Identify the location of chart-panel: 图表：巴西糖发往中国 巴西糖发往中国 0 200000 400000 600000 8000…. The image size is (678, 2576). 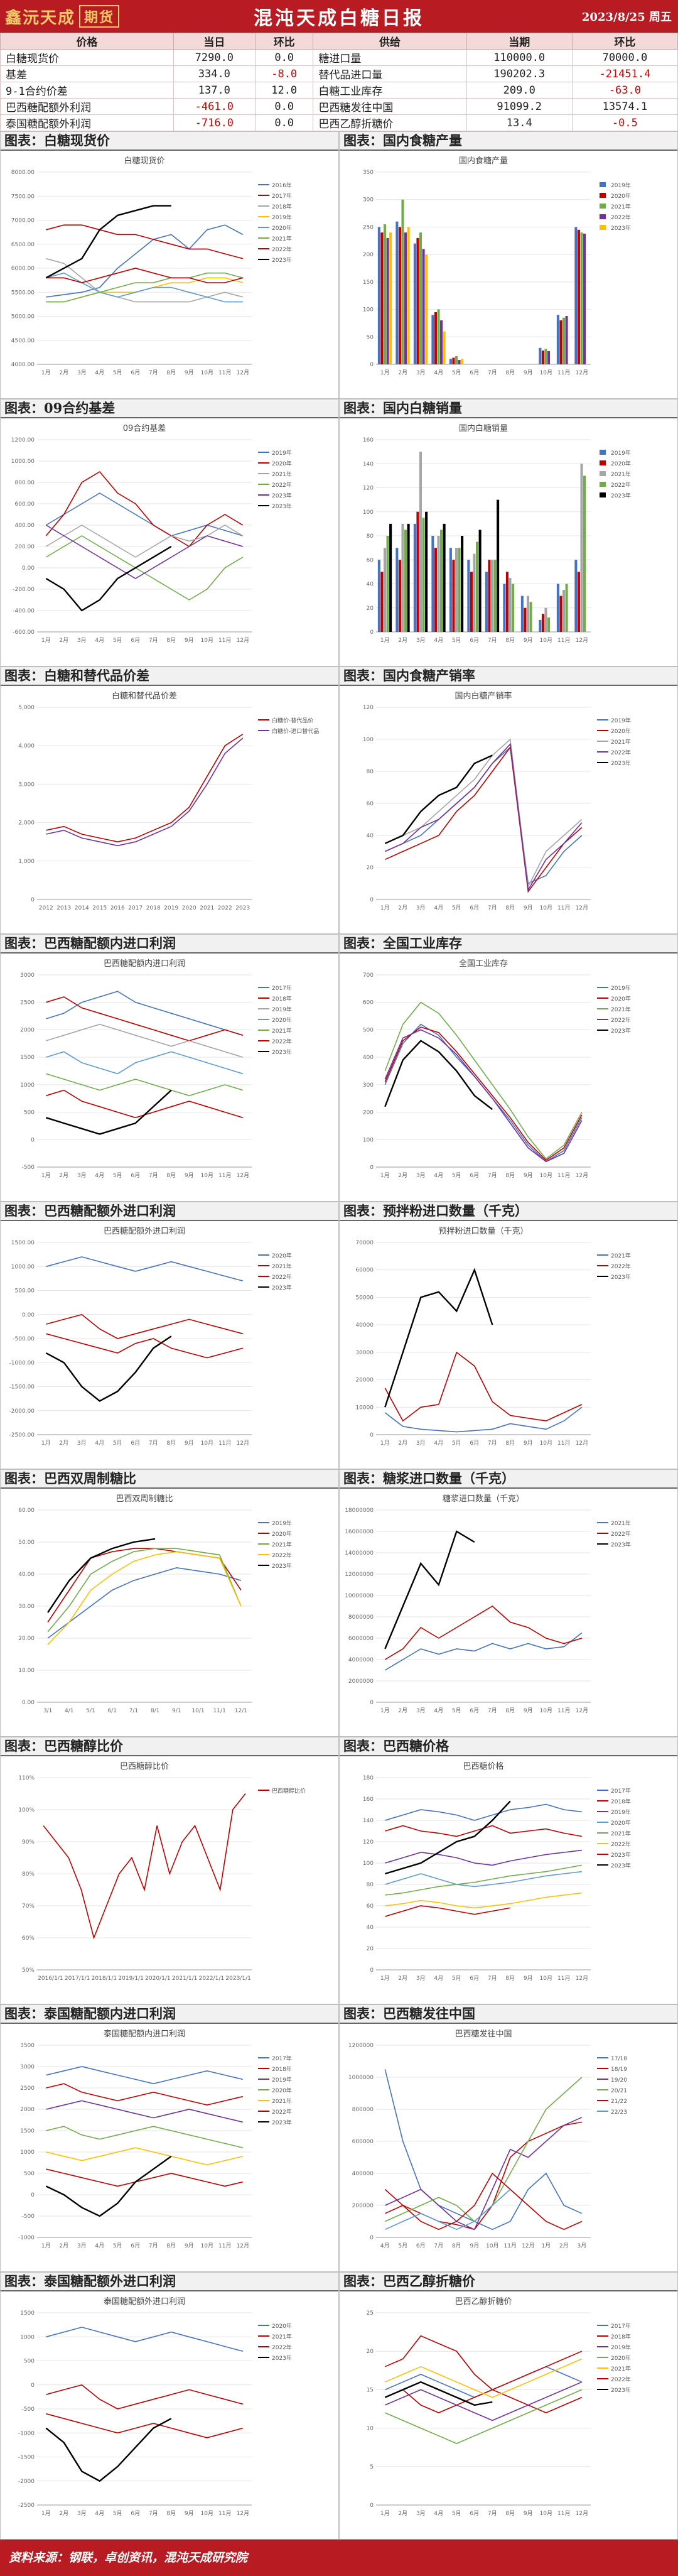
(508, 2138).